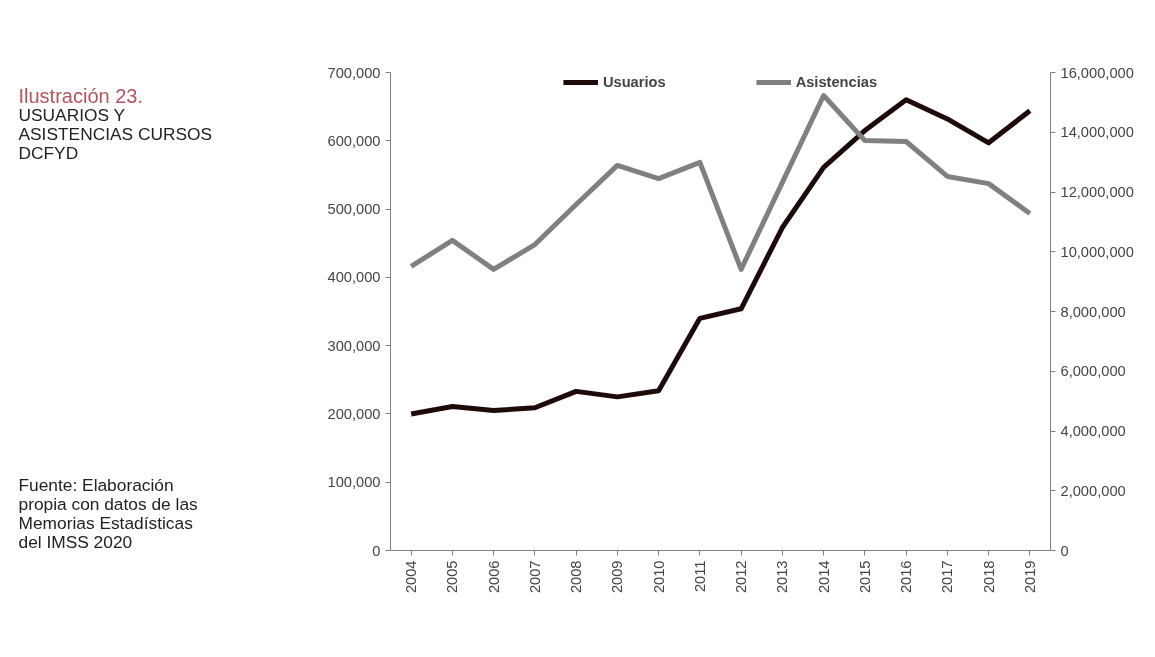 The image size is (1155, 657). Describe the element at coordinates (782, 577) in the screenshot. I see `x-tick-label: 2013` at that location.